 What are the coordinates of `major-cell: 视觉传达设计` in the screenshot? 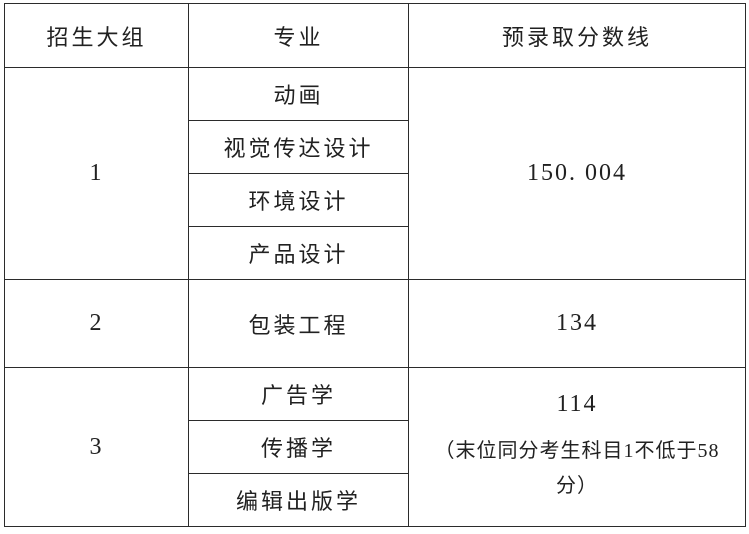 It's located at (298, 147).